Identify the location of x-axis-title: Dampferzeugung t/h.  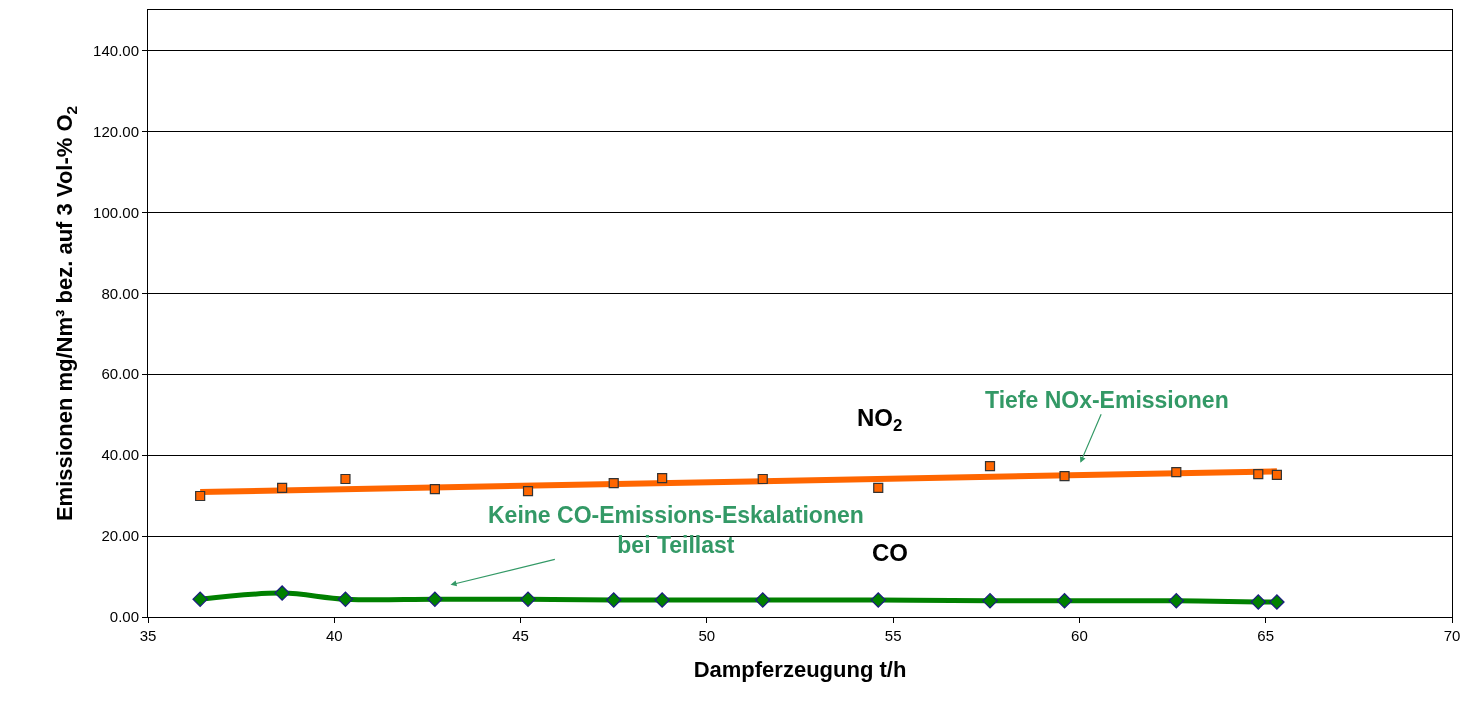
(800, 669).